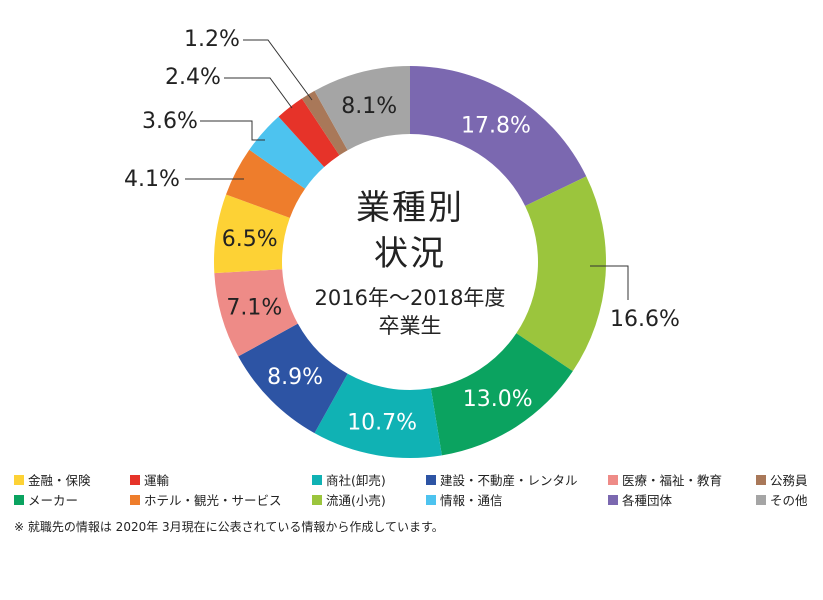  I want to click on slice-label-6: 7.1%, so click(254, 308).